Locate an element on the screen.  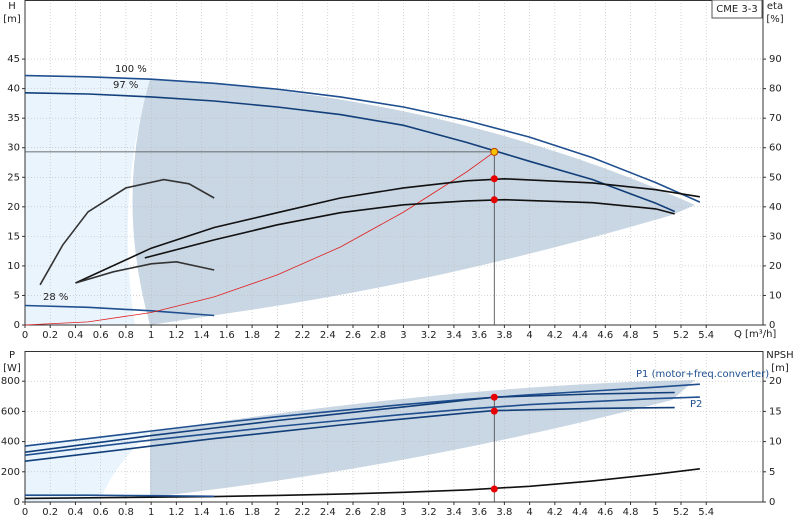
y2-tick-label: 60 is located at coordinates (775, 148).